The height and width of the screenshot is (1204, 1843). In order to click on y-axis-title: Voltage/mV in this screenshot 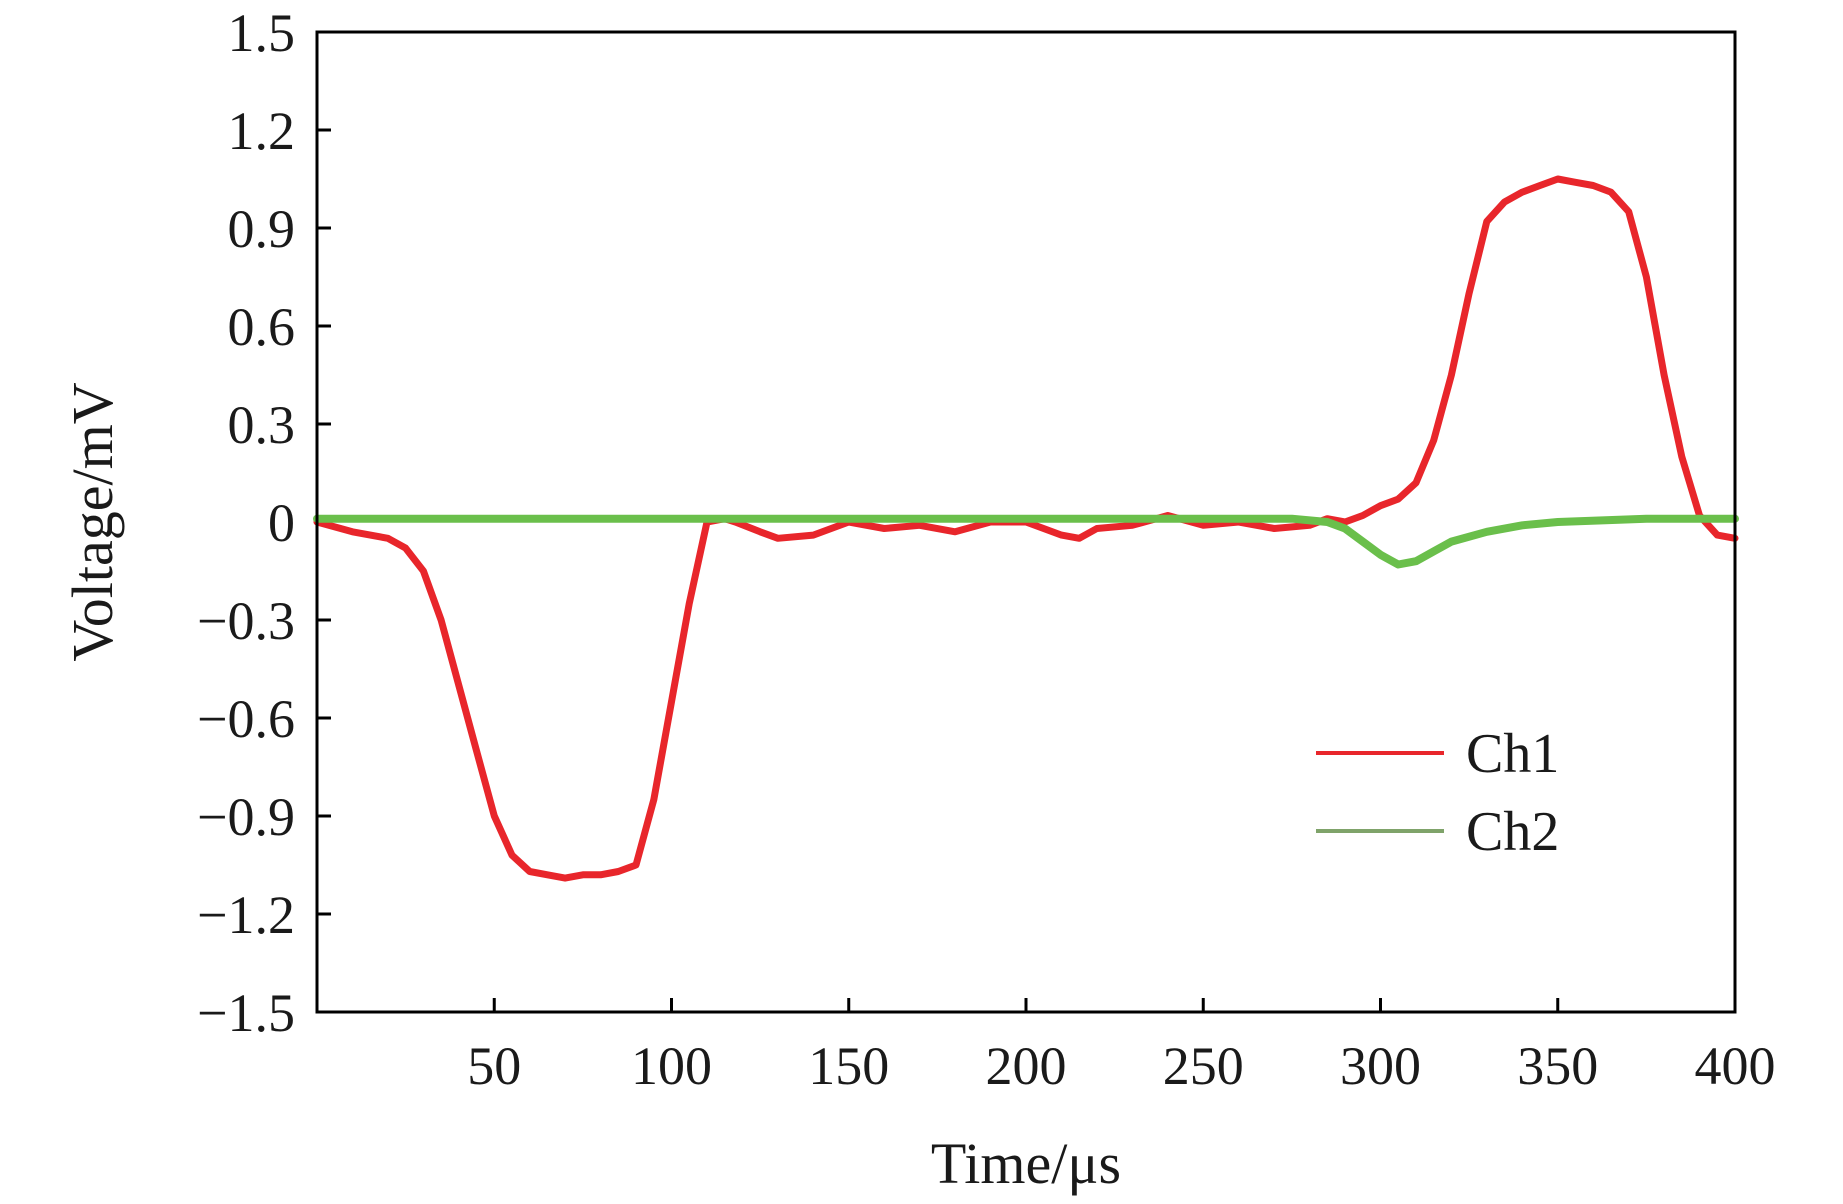, I will do `click(92, 521)`.